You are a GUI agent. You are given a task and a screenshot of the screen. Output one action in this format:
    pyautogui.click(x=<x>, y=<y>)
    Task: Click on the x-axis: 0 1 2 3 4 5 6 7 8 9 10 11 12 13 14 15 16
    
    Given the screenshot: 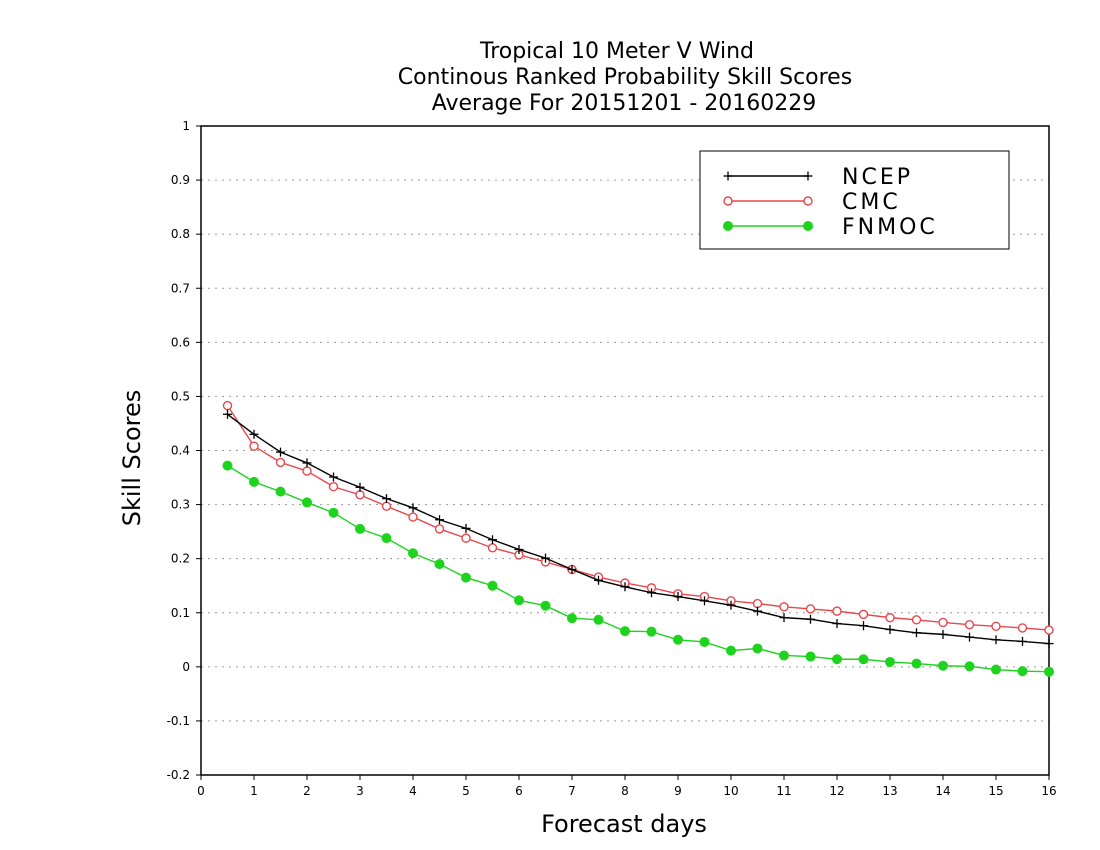 What is the action you would take?
    pyautogui.click(x=627, y=786)
    